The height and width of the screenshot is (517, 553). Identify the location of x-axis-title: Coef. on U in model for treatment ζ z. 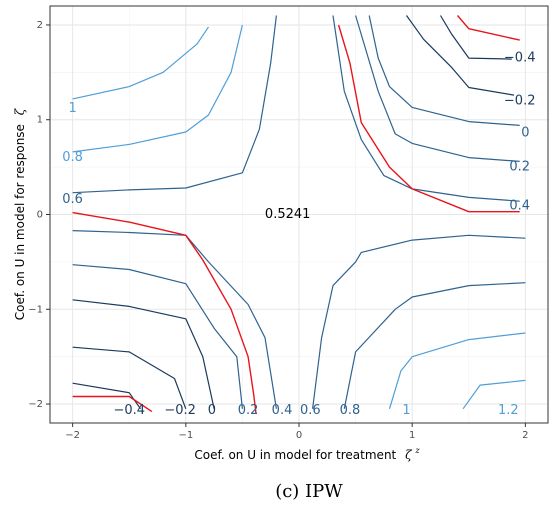
(307, 454).